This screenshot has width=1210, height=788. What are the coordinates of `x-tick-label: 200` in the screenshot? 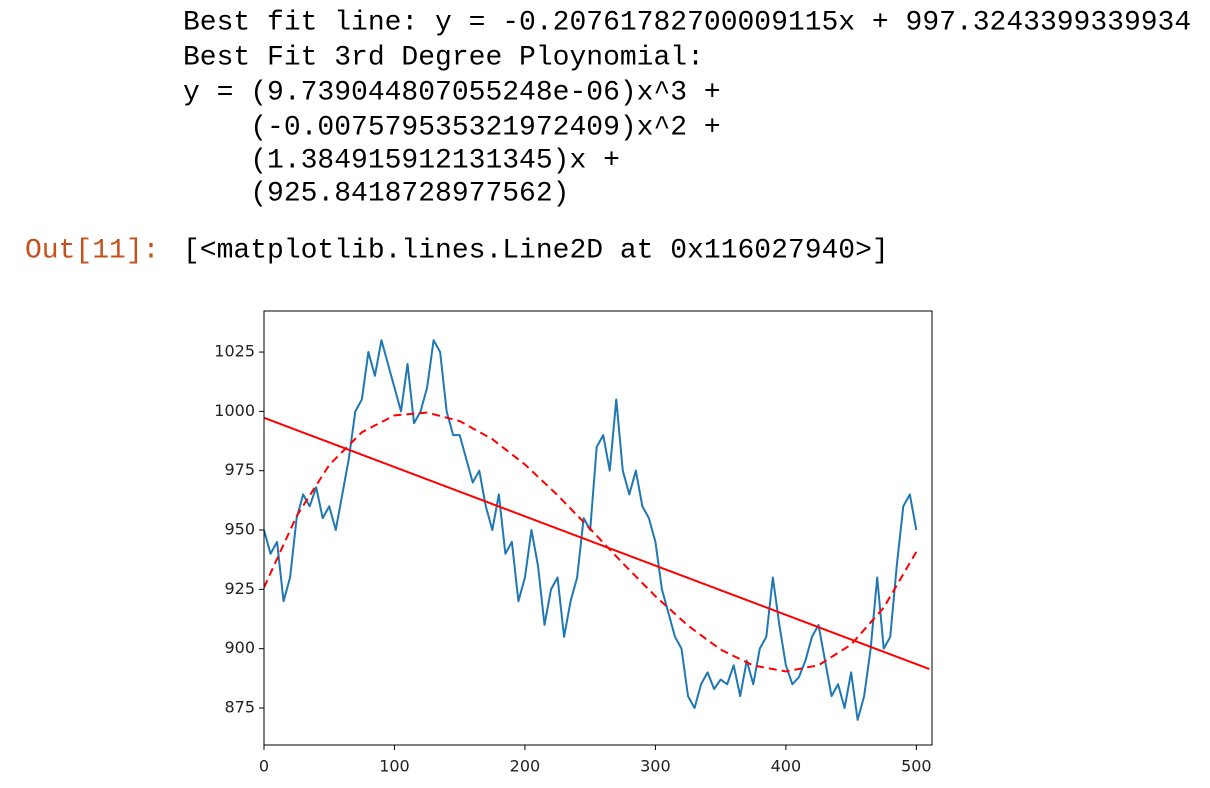 It's located at (525, 766).